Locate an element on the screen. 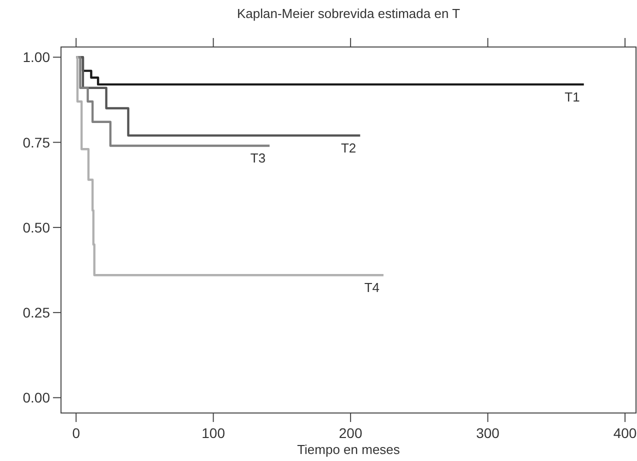 Image resolution: width=637 pixels, height=461 pixels. series-label: T3 is located at coordinates (258, 158).